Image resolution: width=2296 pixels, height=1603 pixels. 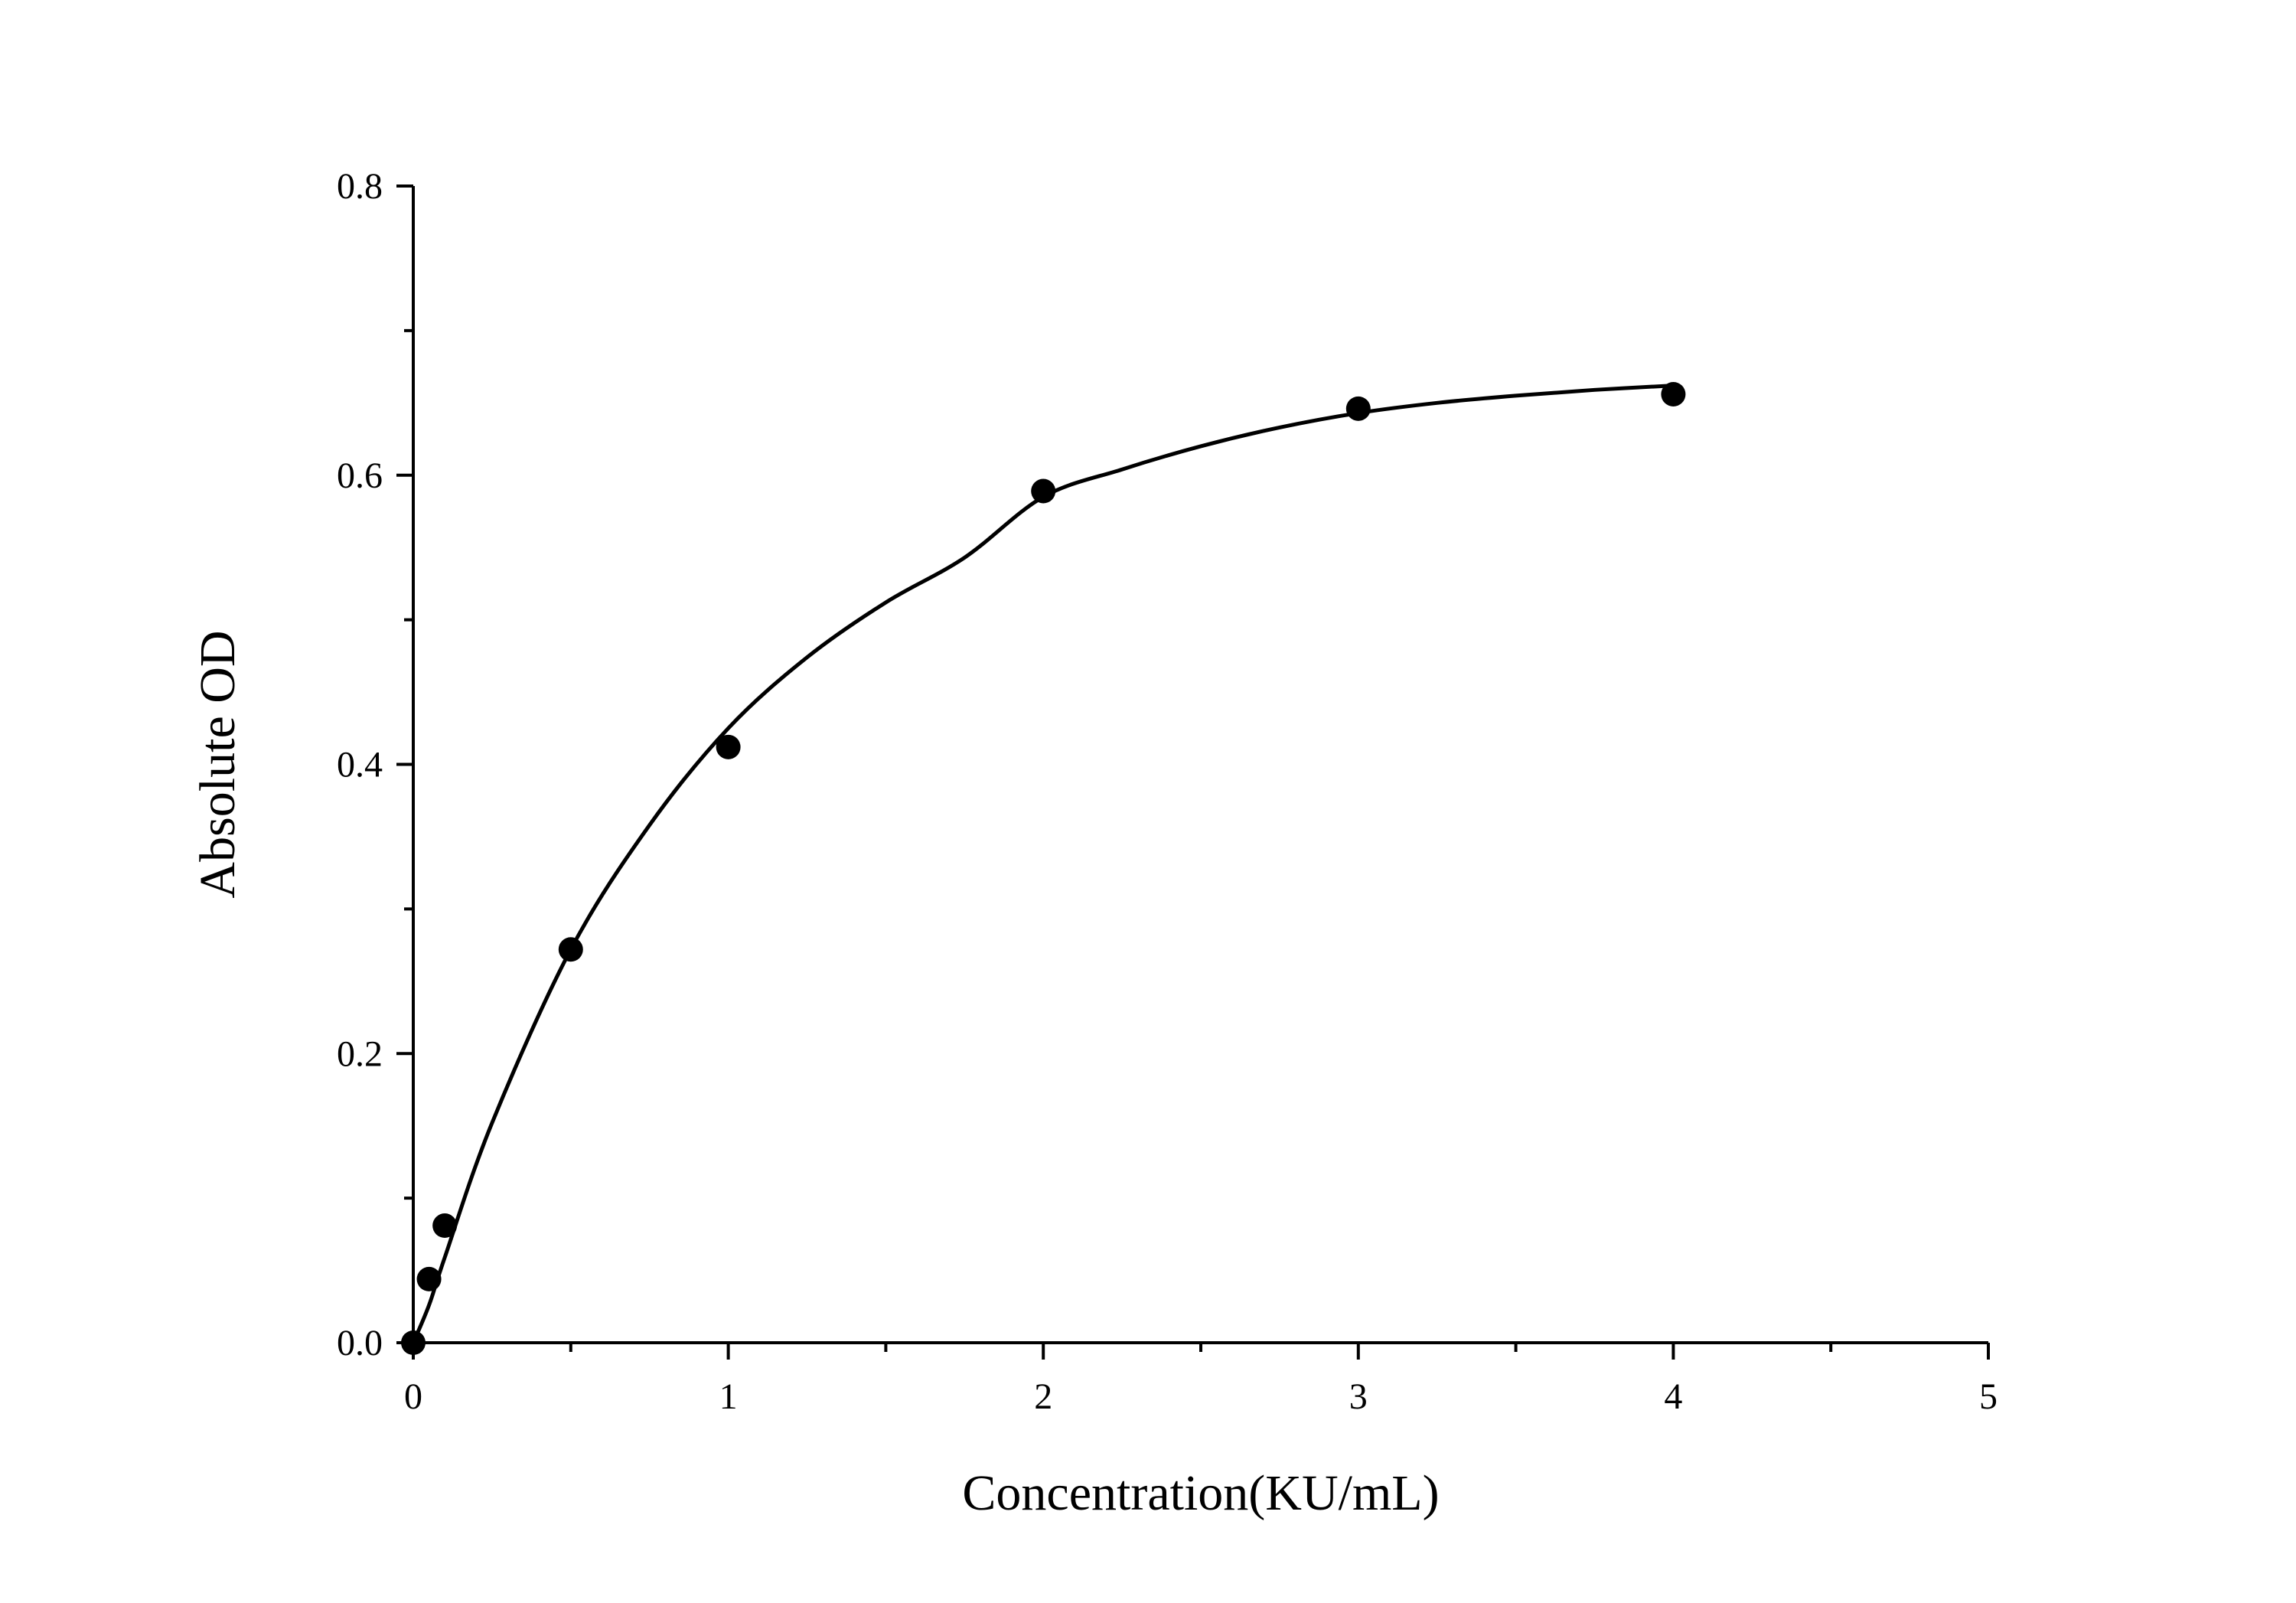 What do you see at coordinates (360, 765) in the screenshot?
I see `y-tick-label: 0.4` at bounding box center [360, 765].